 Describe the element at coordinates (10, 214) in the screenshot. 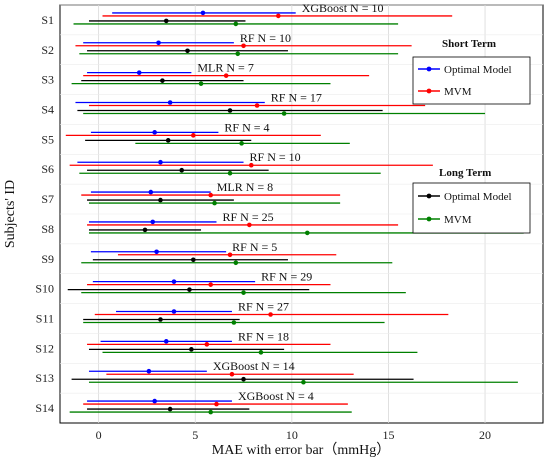

I see `y-axis-label: Subjects' ID` at that location.